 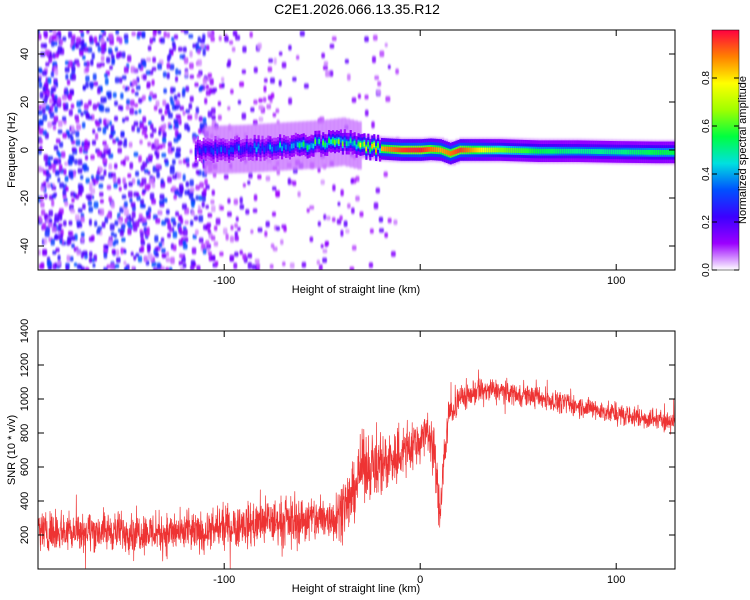 What do you see at coordinates (706, 126) in the screenshot?
I see `colorbar-tick-label: 0.6` at bounding box center [706, 126].